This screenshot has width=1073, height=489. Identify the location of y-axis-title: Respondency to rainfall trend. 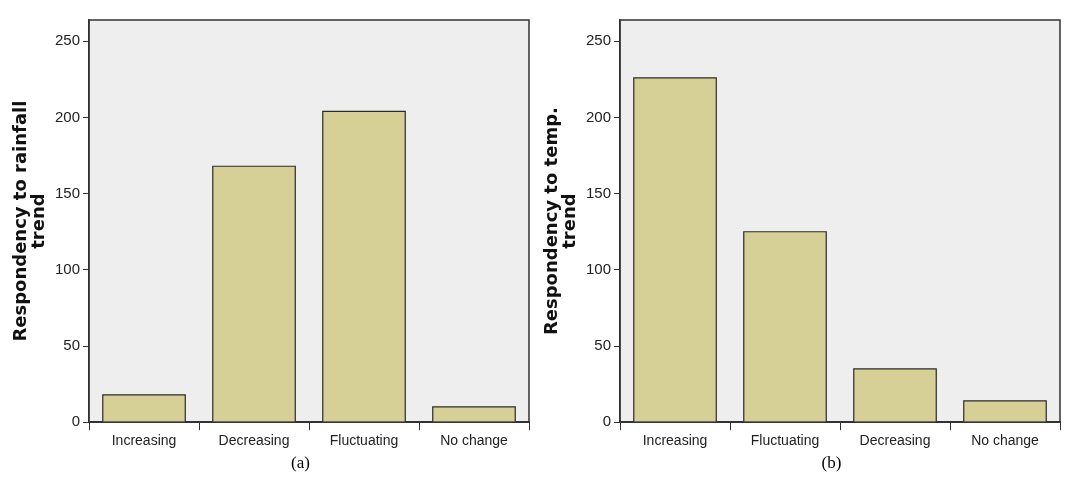
(28, 221).